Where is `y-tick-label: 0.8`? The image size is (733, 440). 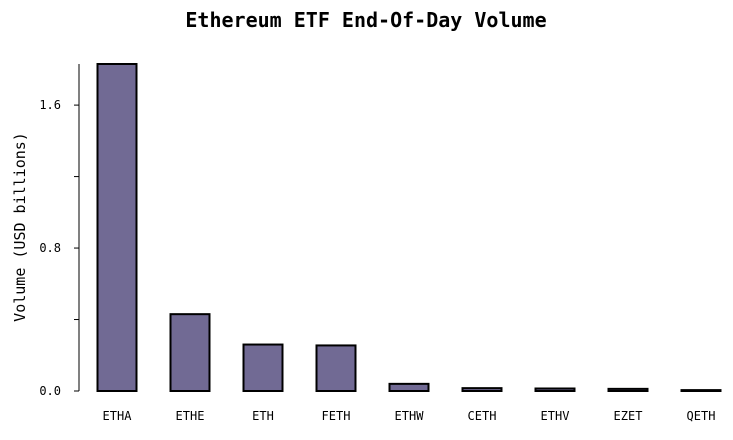 y-tick-label: 0.8 is located at coordinates (50, 248).